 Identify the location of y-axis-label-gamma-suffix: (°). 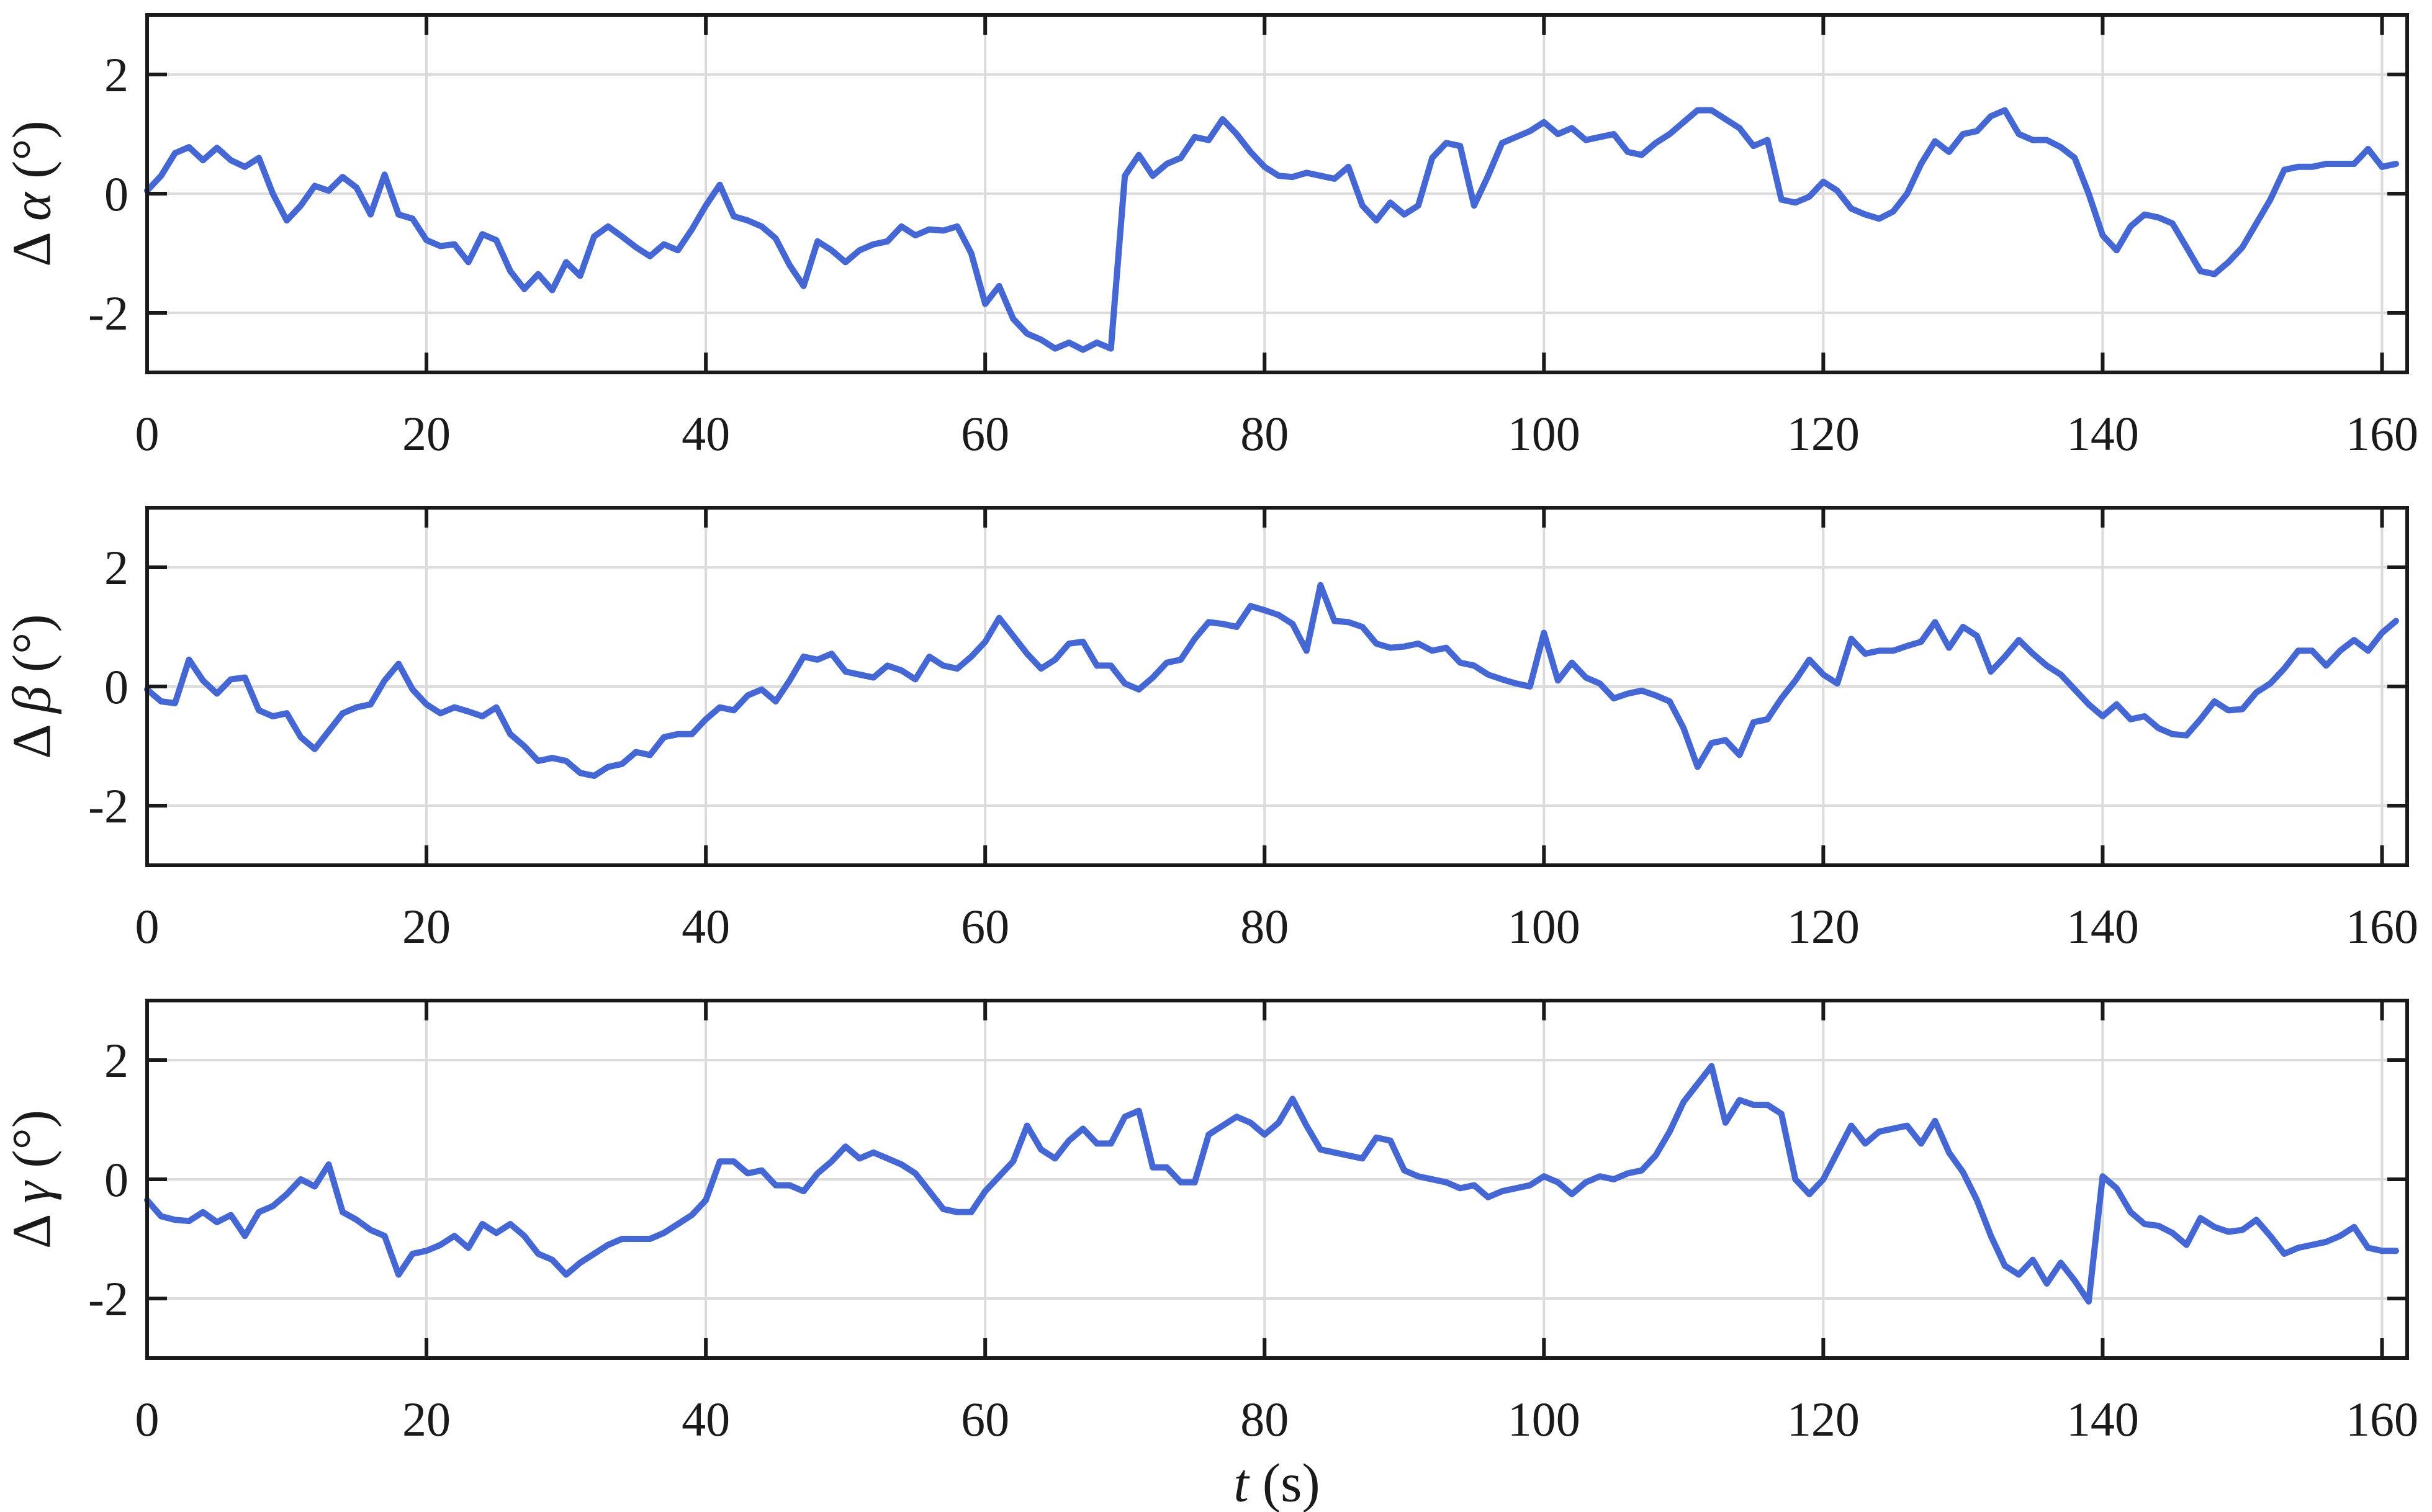
(32, 1145).